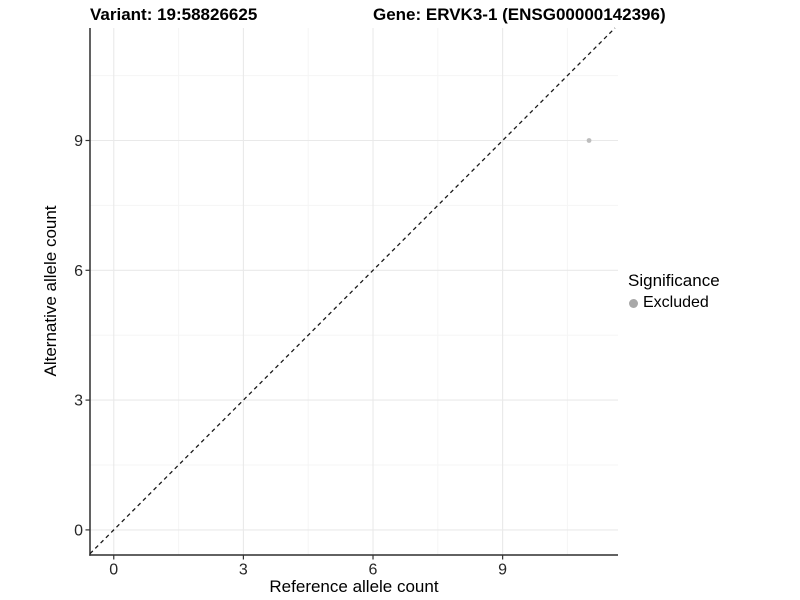  Describe the element at coordinates (78, 141) in the screenshot. I see `y-tick-label: 9` at that location.